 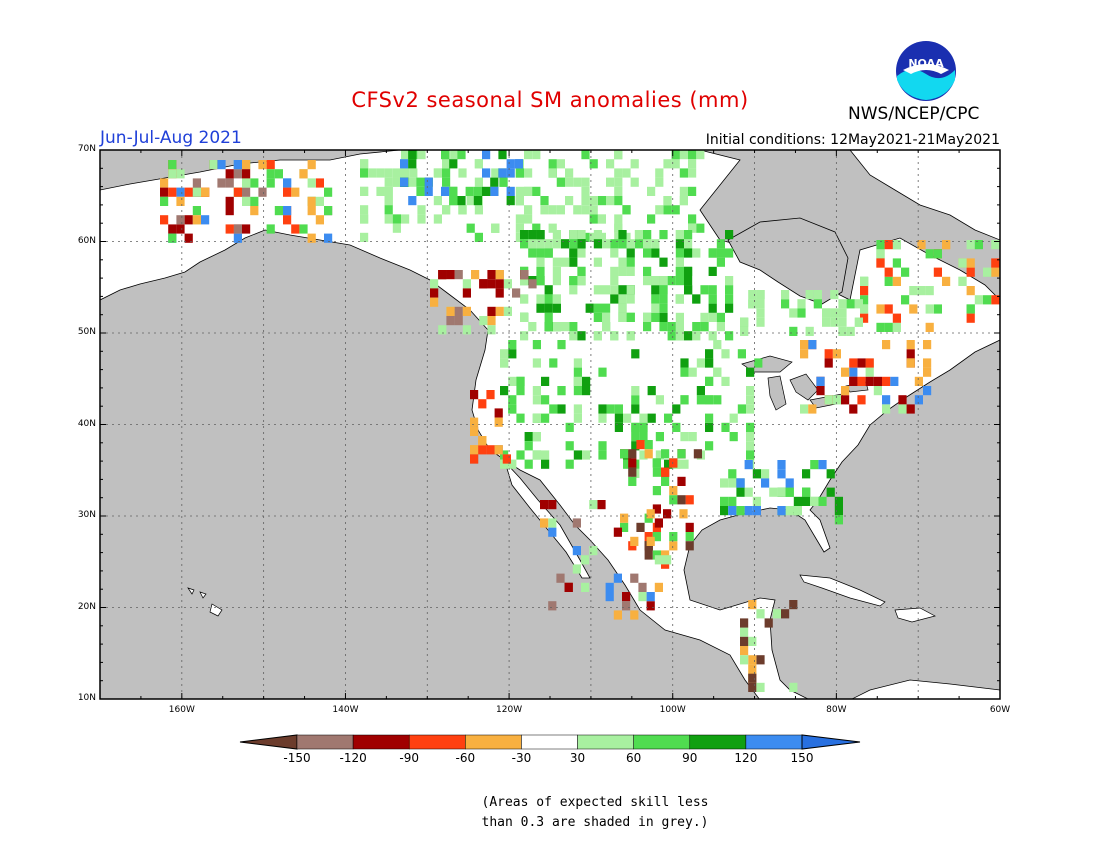 What do you see at coordinates (86, 606) in the screenshot?
I see `lat-label: 20N` at bounding box center [86, 606].